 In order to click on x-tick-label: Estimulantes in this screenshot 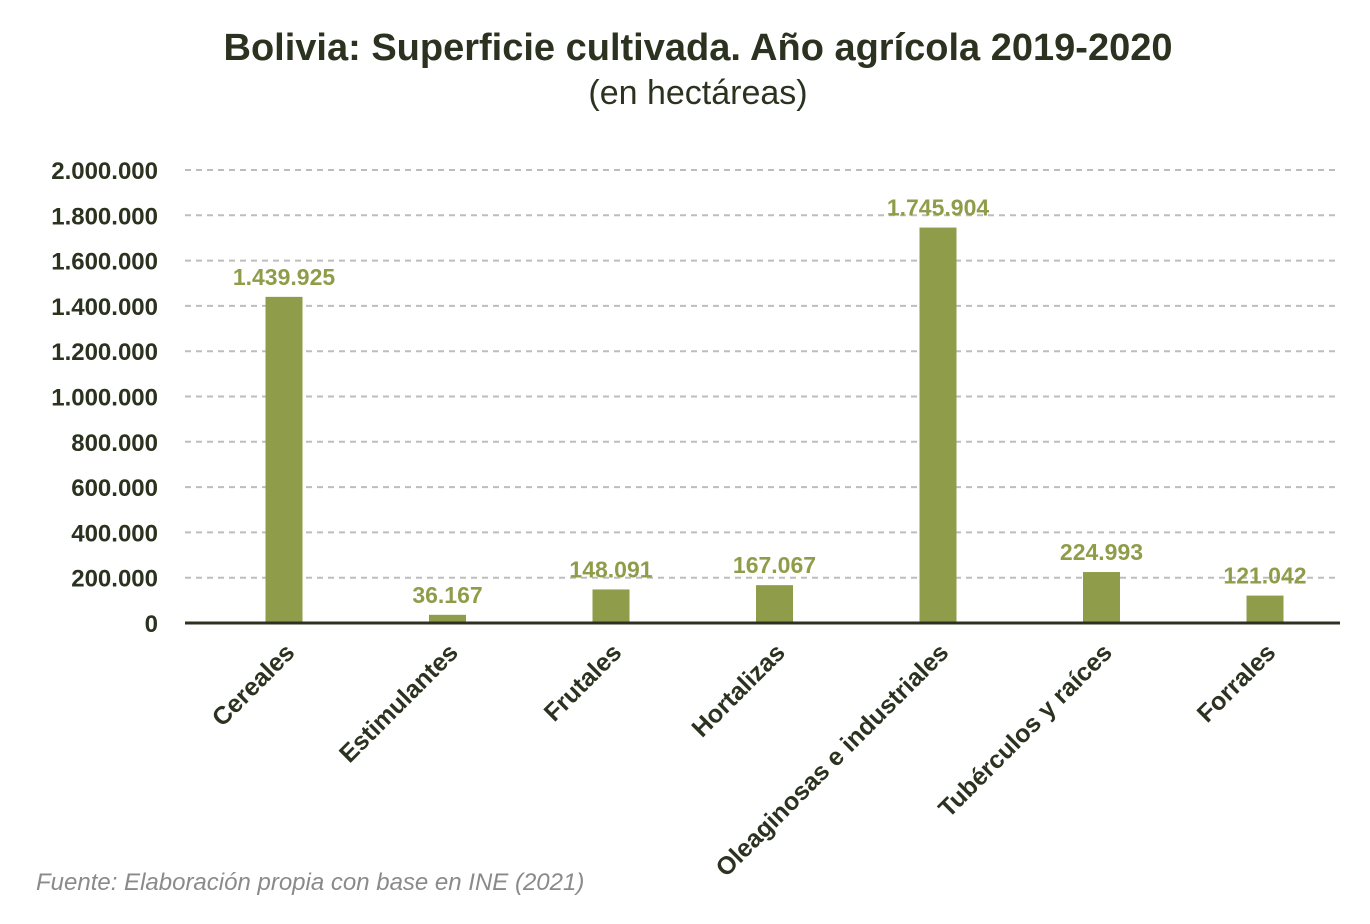, I will do `click(399, 703)`.